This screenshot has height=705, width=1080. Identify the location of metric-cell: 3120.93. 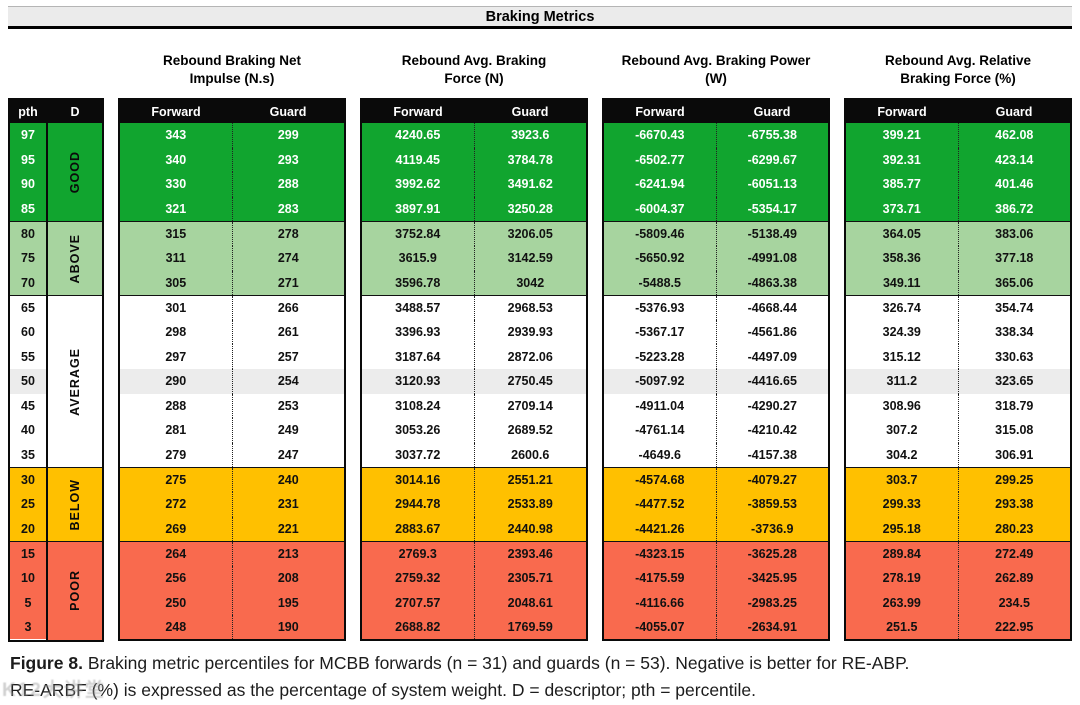
(418, 381).